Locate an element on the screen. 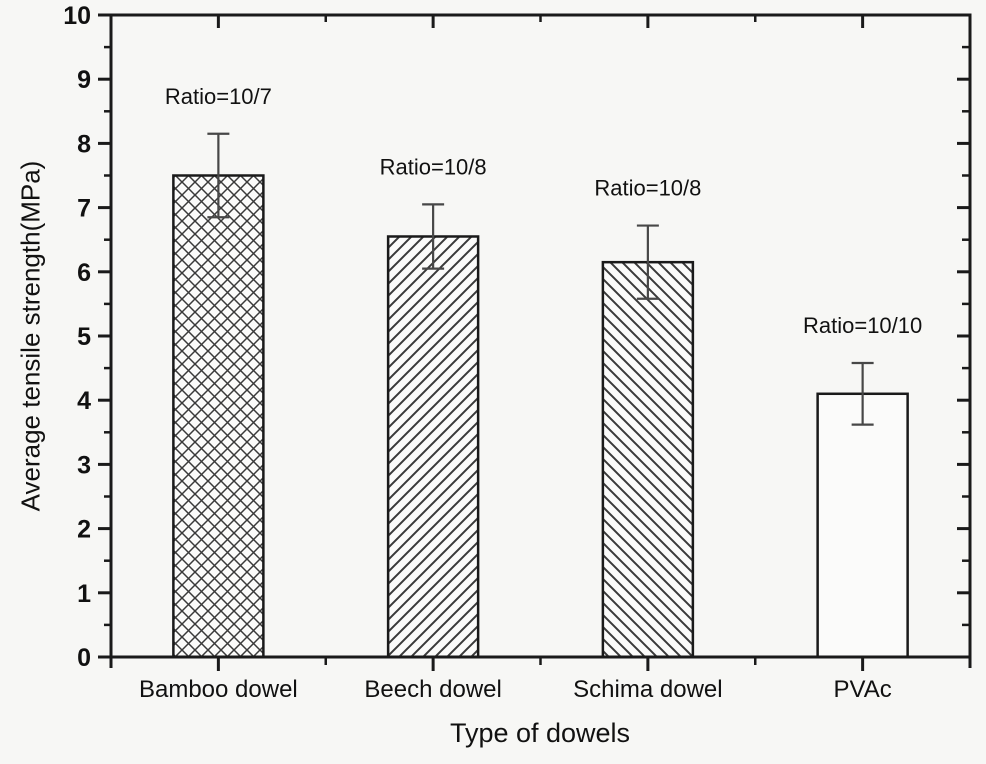 Image resolution: width=986 pixels, height=764 pixels. y-tick-label: 0 is located at coordinates (84, 658).